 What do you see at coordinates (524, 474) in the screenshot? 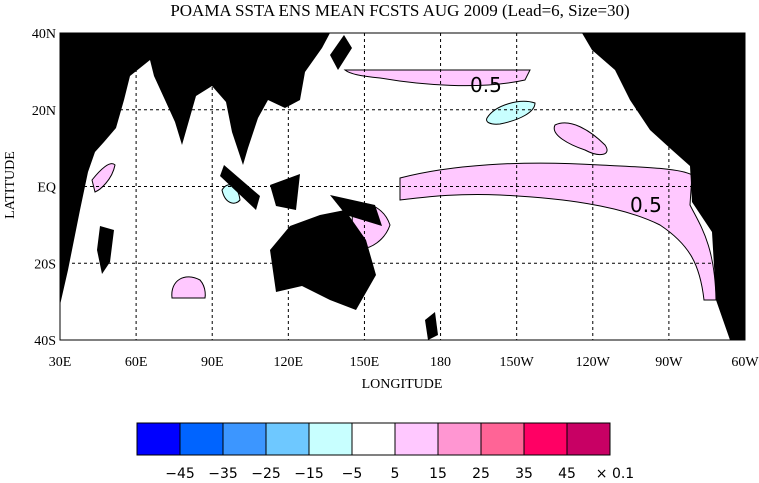
I see `colorbar-label: 35` at bounding box center [524, 474].